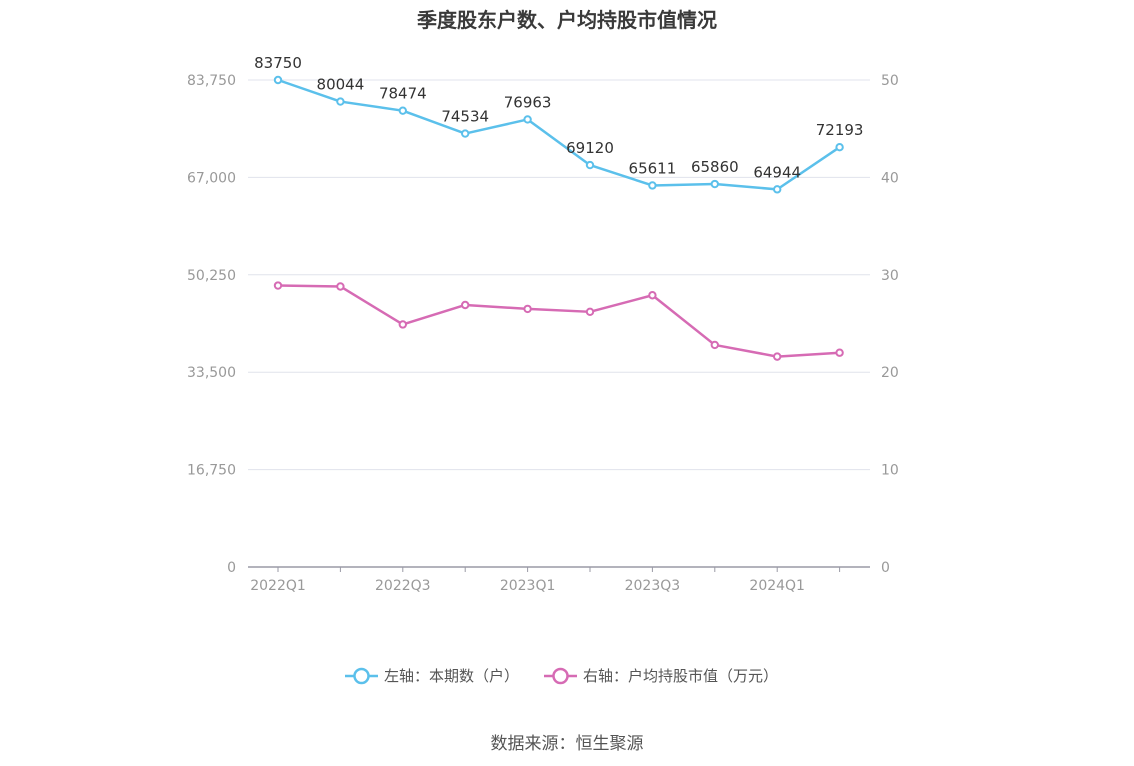  I want to click on legend-item-avg-holding-value: 右轴：户均持股市值（万元）, so click(680, 676).